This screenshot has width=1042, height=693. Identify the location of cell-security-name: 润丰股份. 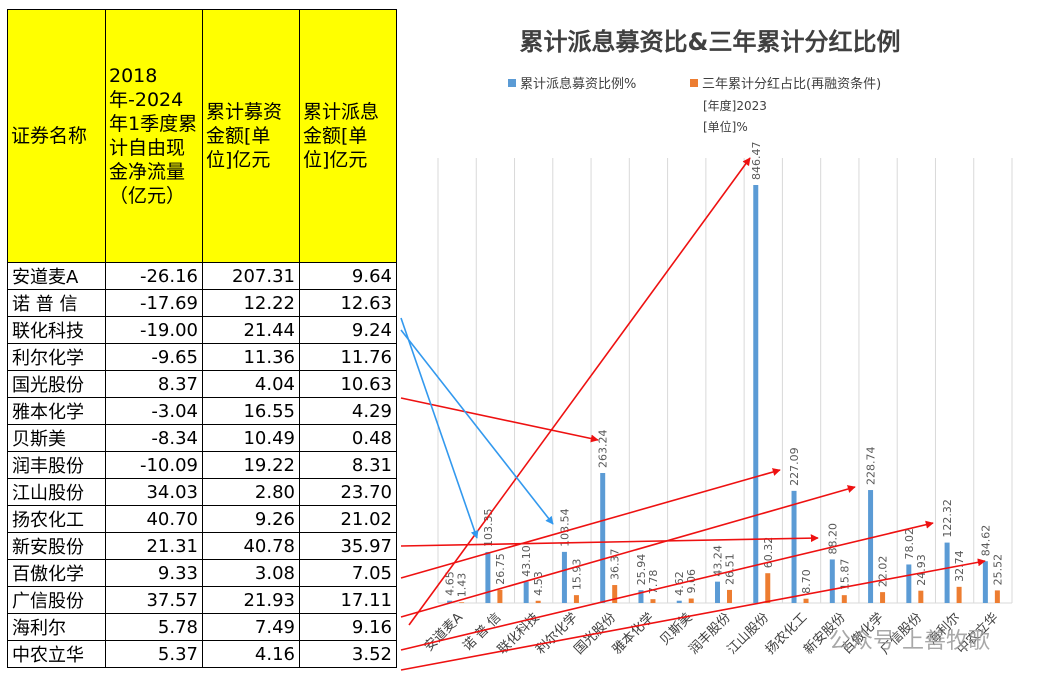
(56, 465).